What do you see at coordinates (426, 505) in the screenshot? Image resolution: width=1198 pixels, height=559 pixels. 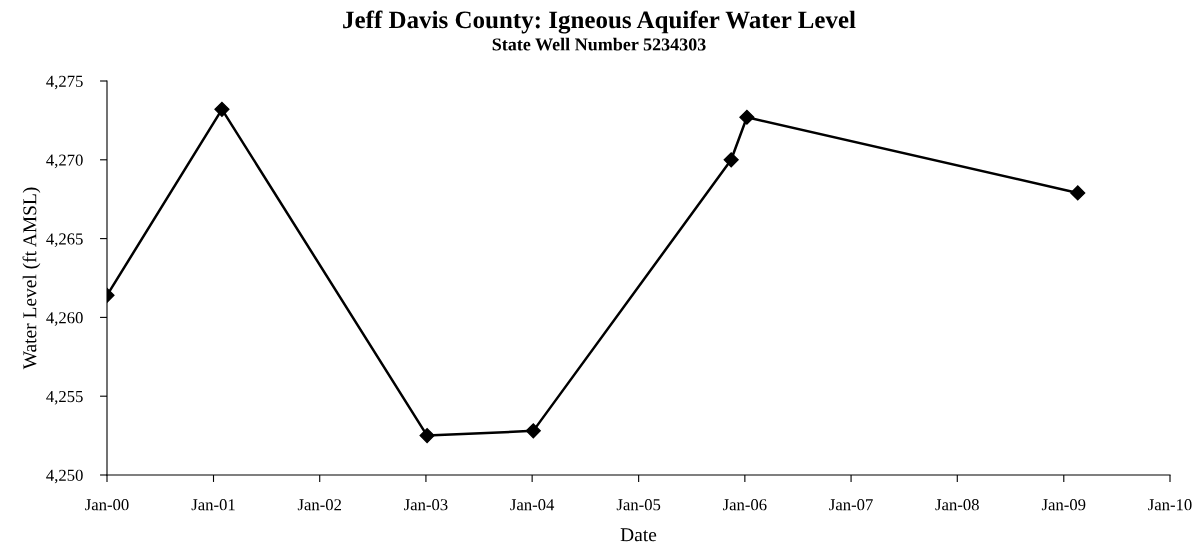 I see `x-tick-label: Jan-03` at bounding box center [426, 505].